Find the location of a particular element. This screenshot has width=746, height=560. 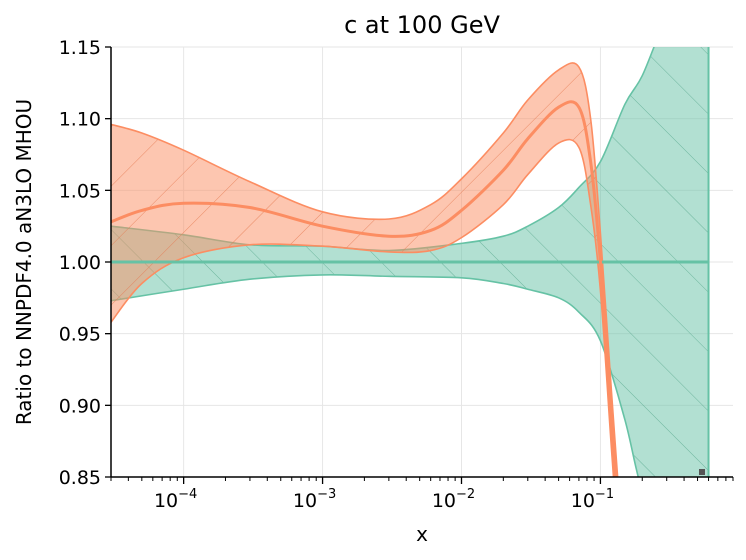

y-ticks: 0.85 0.90 0.95 1.00 1.05 1.10 1.15 is located at coordinates (85, 263).